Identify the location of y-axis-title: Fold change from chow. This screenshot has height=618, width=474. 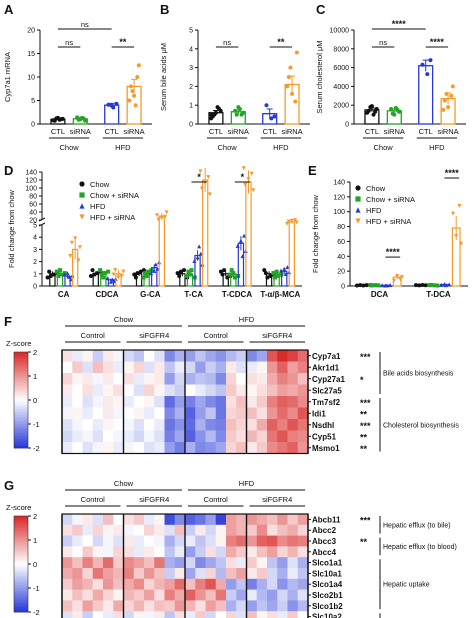
(315, 233).